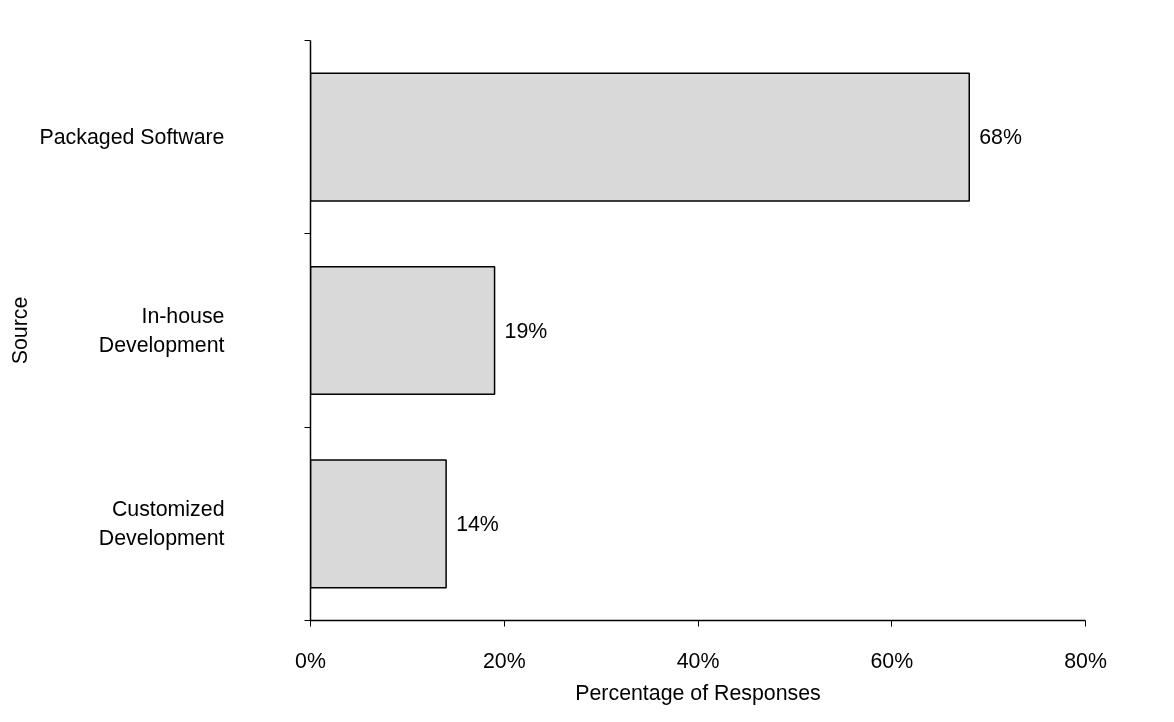 Image resolution: width=1174 pixels, height=722 pixels. I want to click on x-tick-label: 80%, so click(1085, 660).